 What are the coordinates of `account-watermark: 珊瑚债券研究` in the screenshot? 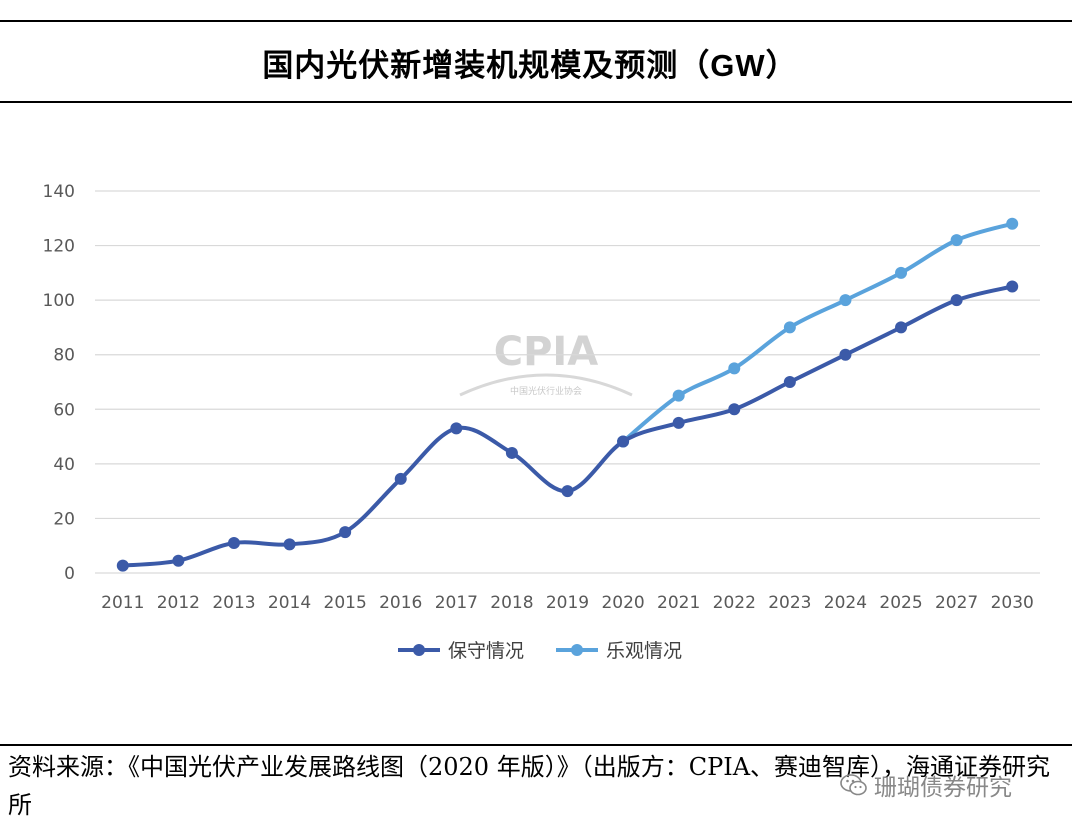 It's located at (926, 785).